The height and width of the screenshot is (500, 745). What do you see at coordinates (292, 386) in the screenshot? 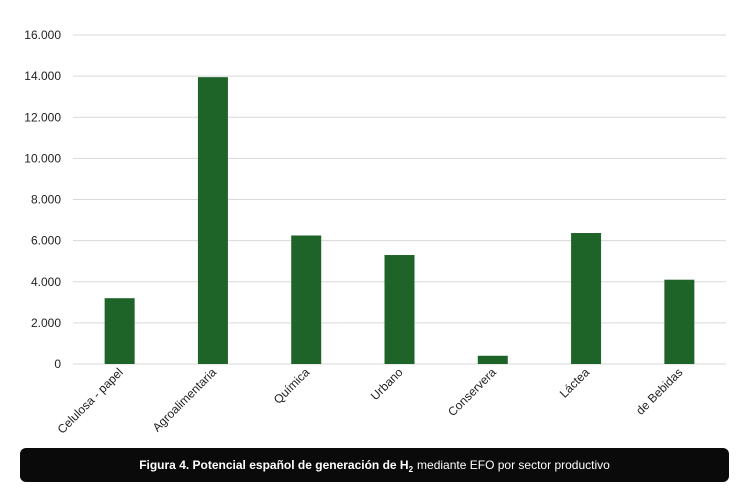
I see `x-category-label: Química` at bounding box center [292, 386].